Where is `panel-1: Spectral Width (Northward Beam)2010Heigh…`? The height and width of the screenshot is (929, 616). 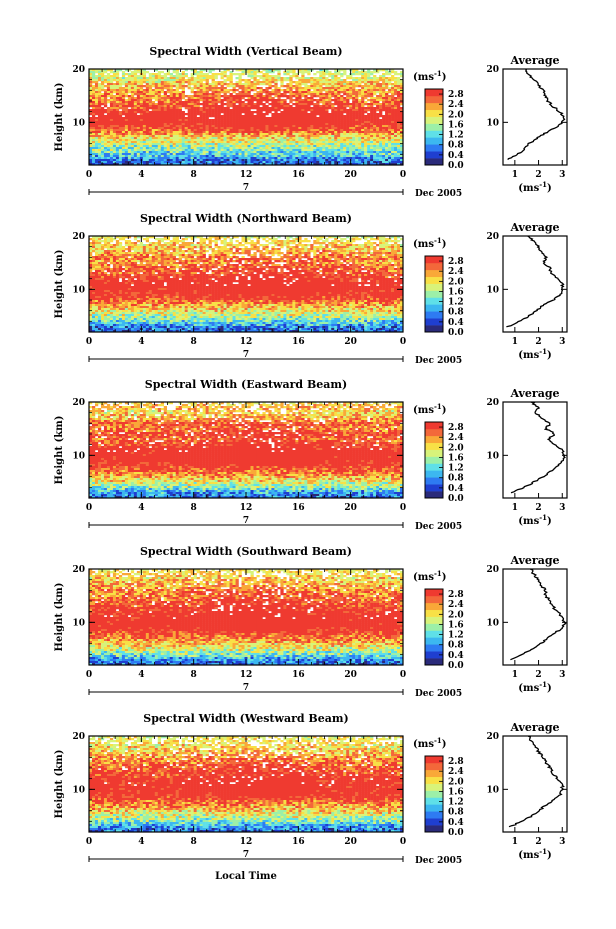
panel-1: Spectral Width (Northward Beam)2010Heigh… is located at coordinates (311, 289).